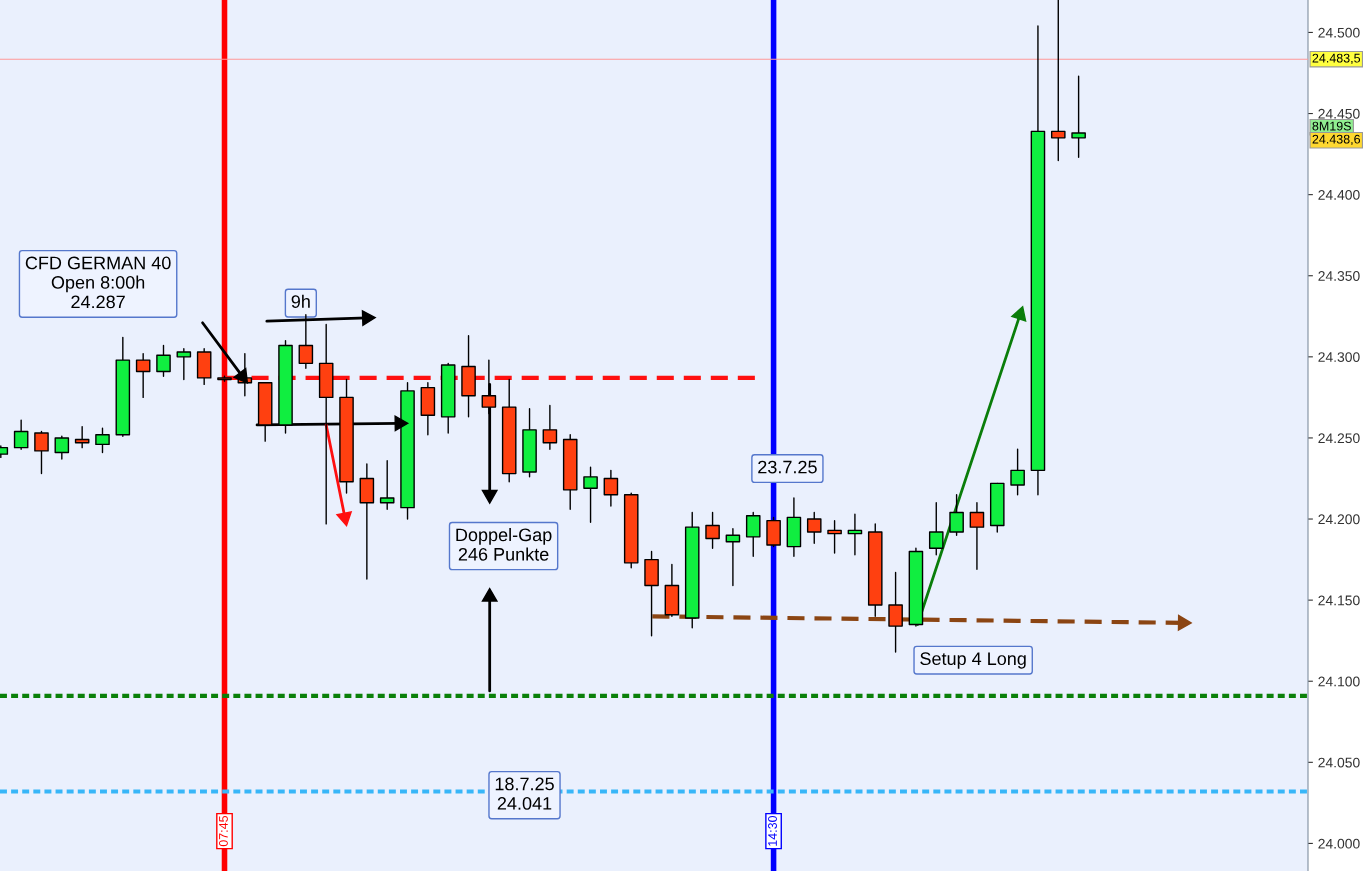 This screenshot has height=871, width=1363. What do you see at coordinates (1339, 194) in the screenshot?
I see `y-tick-label: 24.400` at bounding box center [1339, 194].